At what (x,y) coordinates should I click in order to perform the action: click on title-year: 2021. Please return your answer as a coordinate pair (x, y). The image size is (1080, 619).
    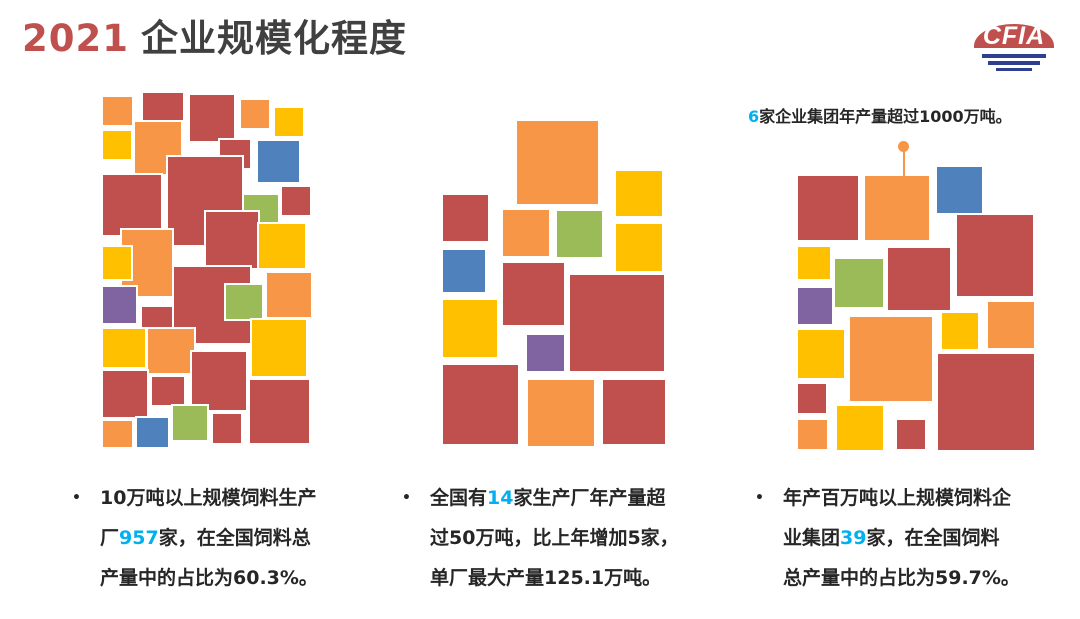
    Looking at the image, I should click on (75, 38).